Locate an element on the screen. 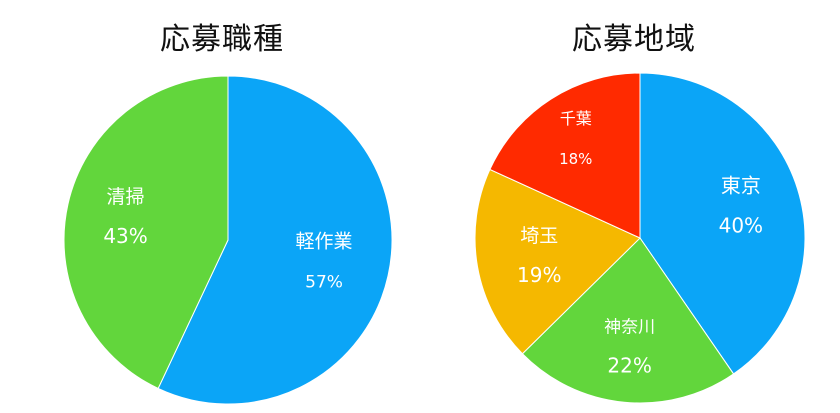  slice-label: 千葉 is located at coordinates (576, 118).